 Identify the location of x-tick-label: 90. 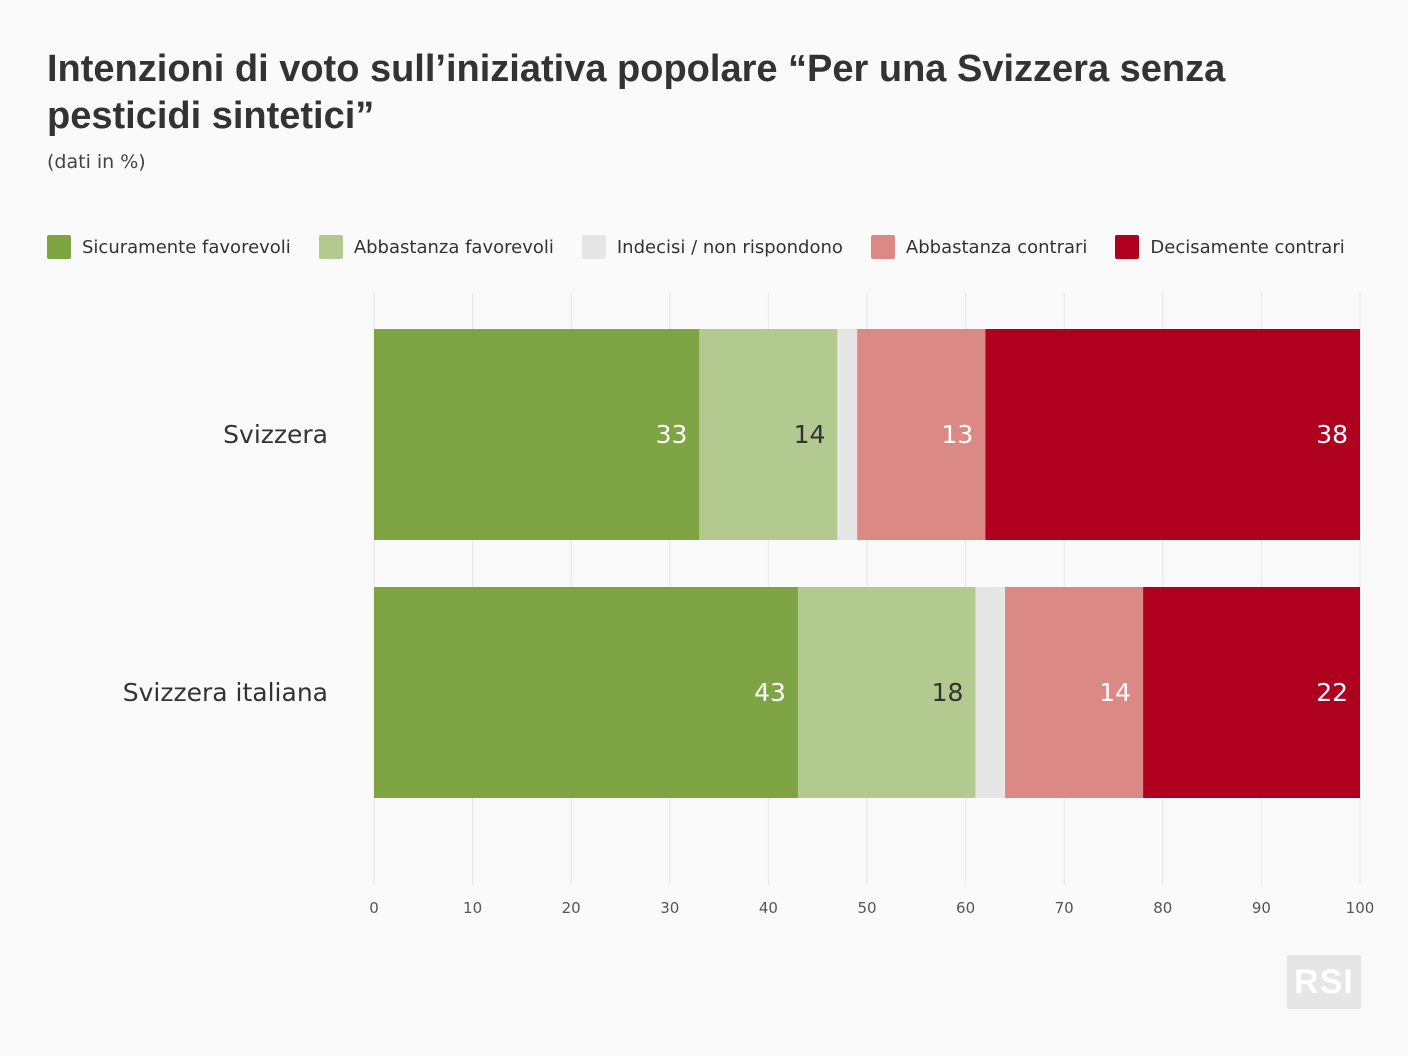
(1261, 908).